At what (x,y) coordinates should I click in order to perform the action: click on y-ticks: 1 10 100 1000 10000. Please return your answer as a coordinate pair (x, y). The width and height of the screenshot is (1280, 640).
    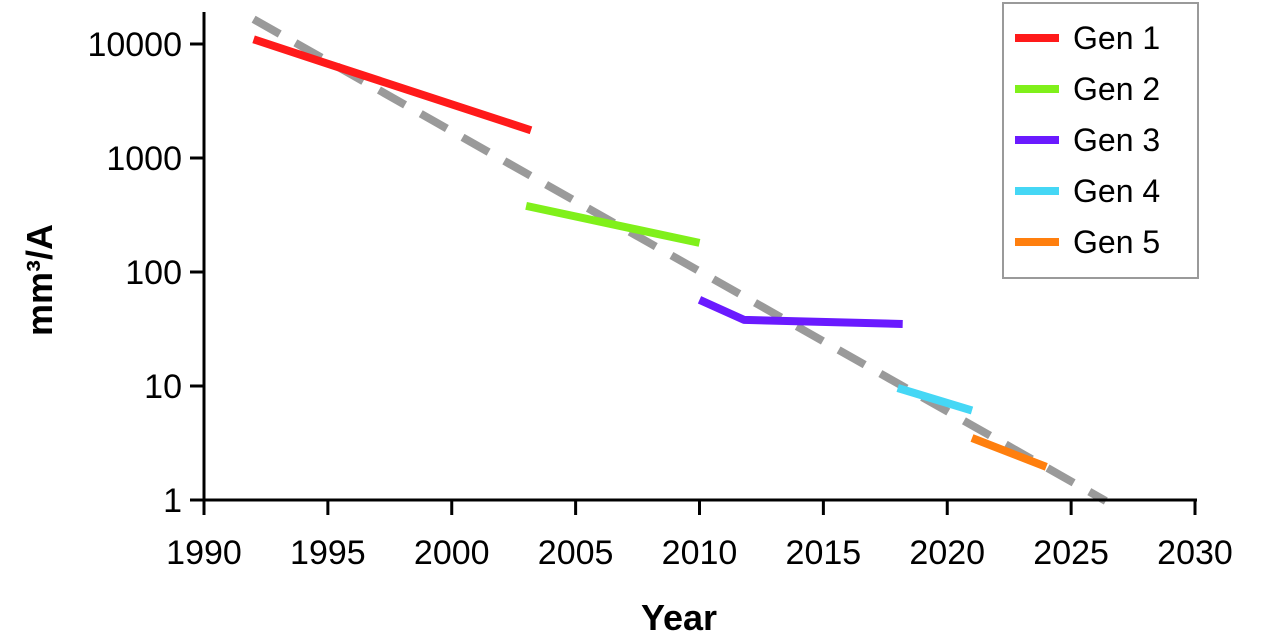
    Looking at the image, I should click on (145, 273).